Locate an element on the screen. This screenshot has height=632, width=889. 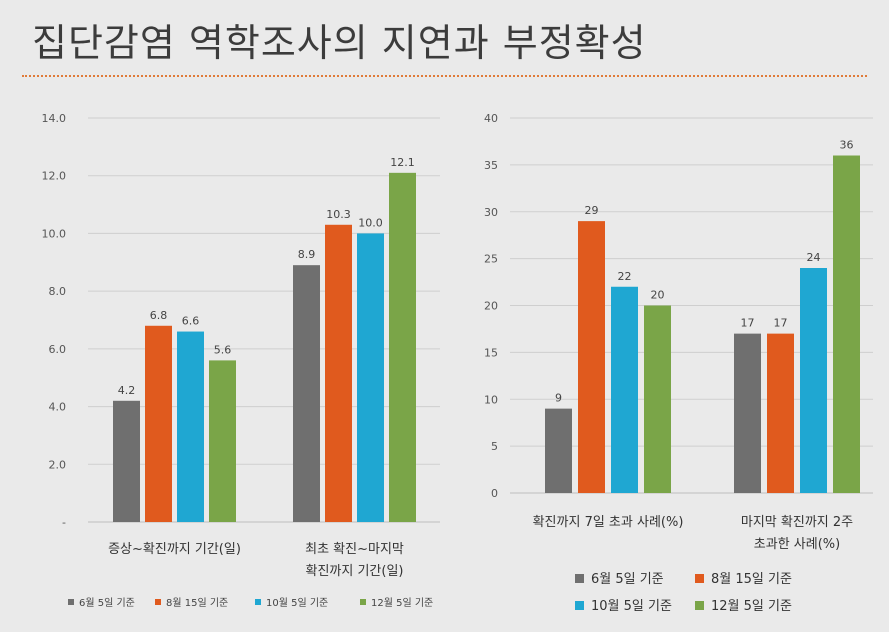
left-data-label: 10.0 is located at coordinates (370, 222).